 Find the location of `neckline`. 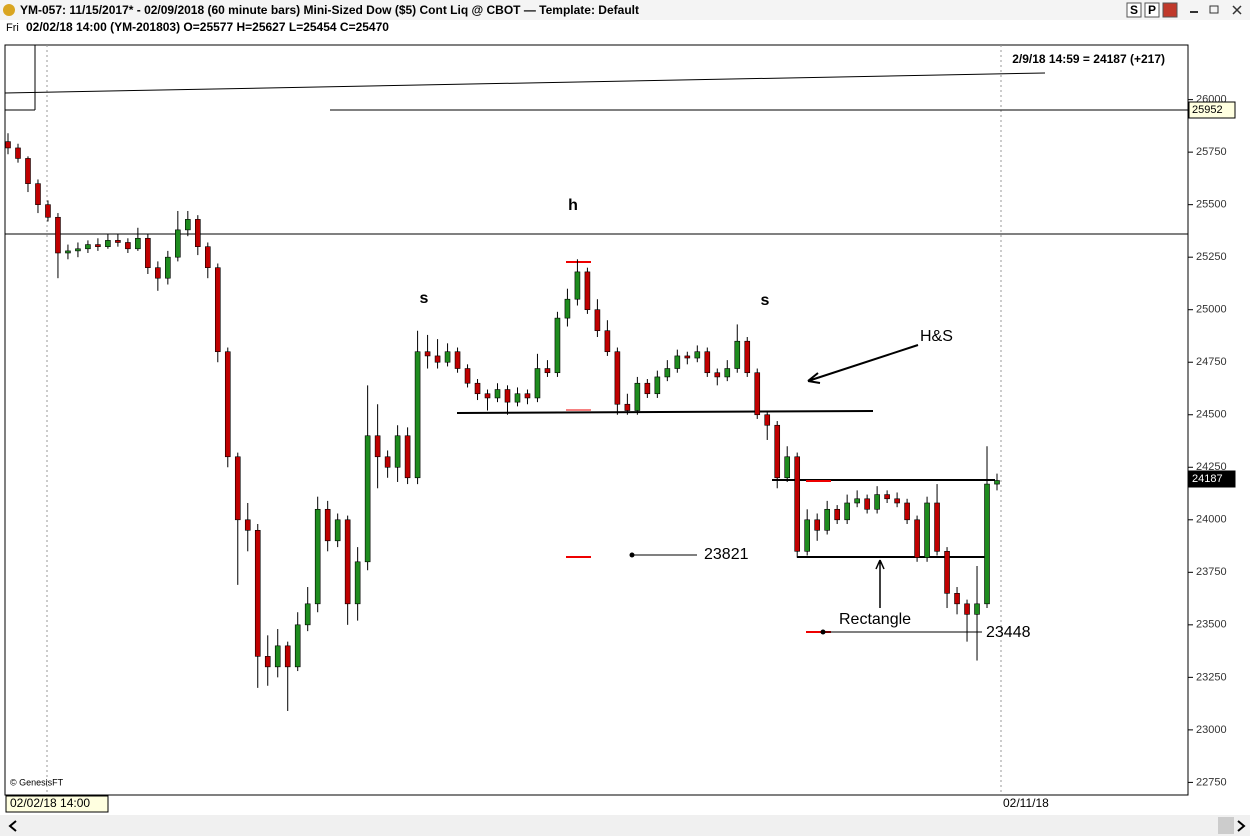

neckline is located at coordinates (665, 412).